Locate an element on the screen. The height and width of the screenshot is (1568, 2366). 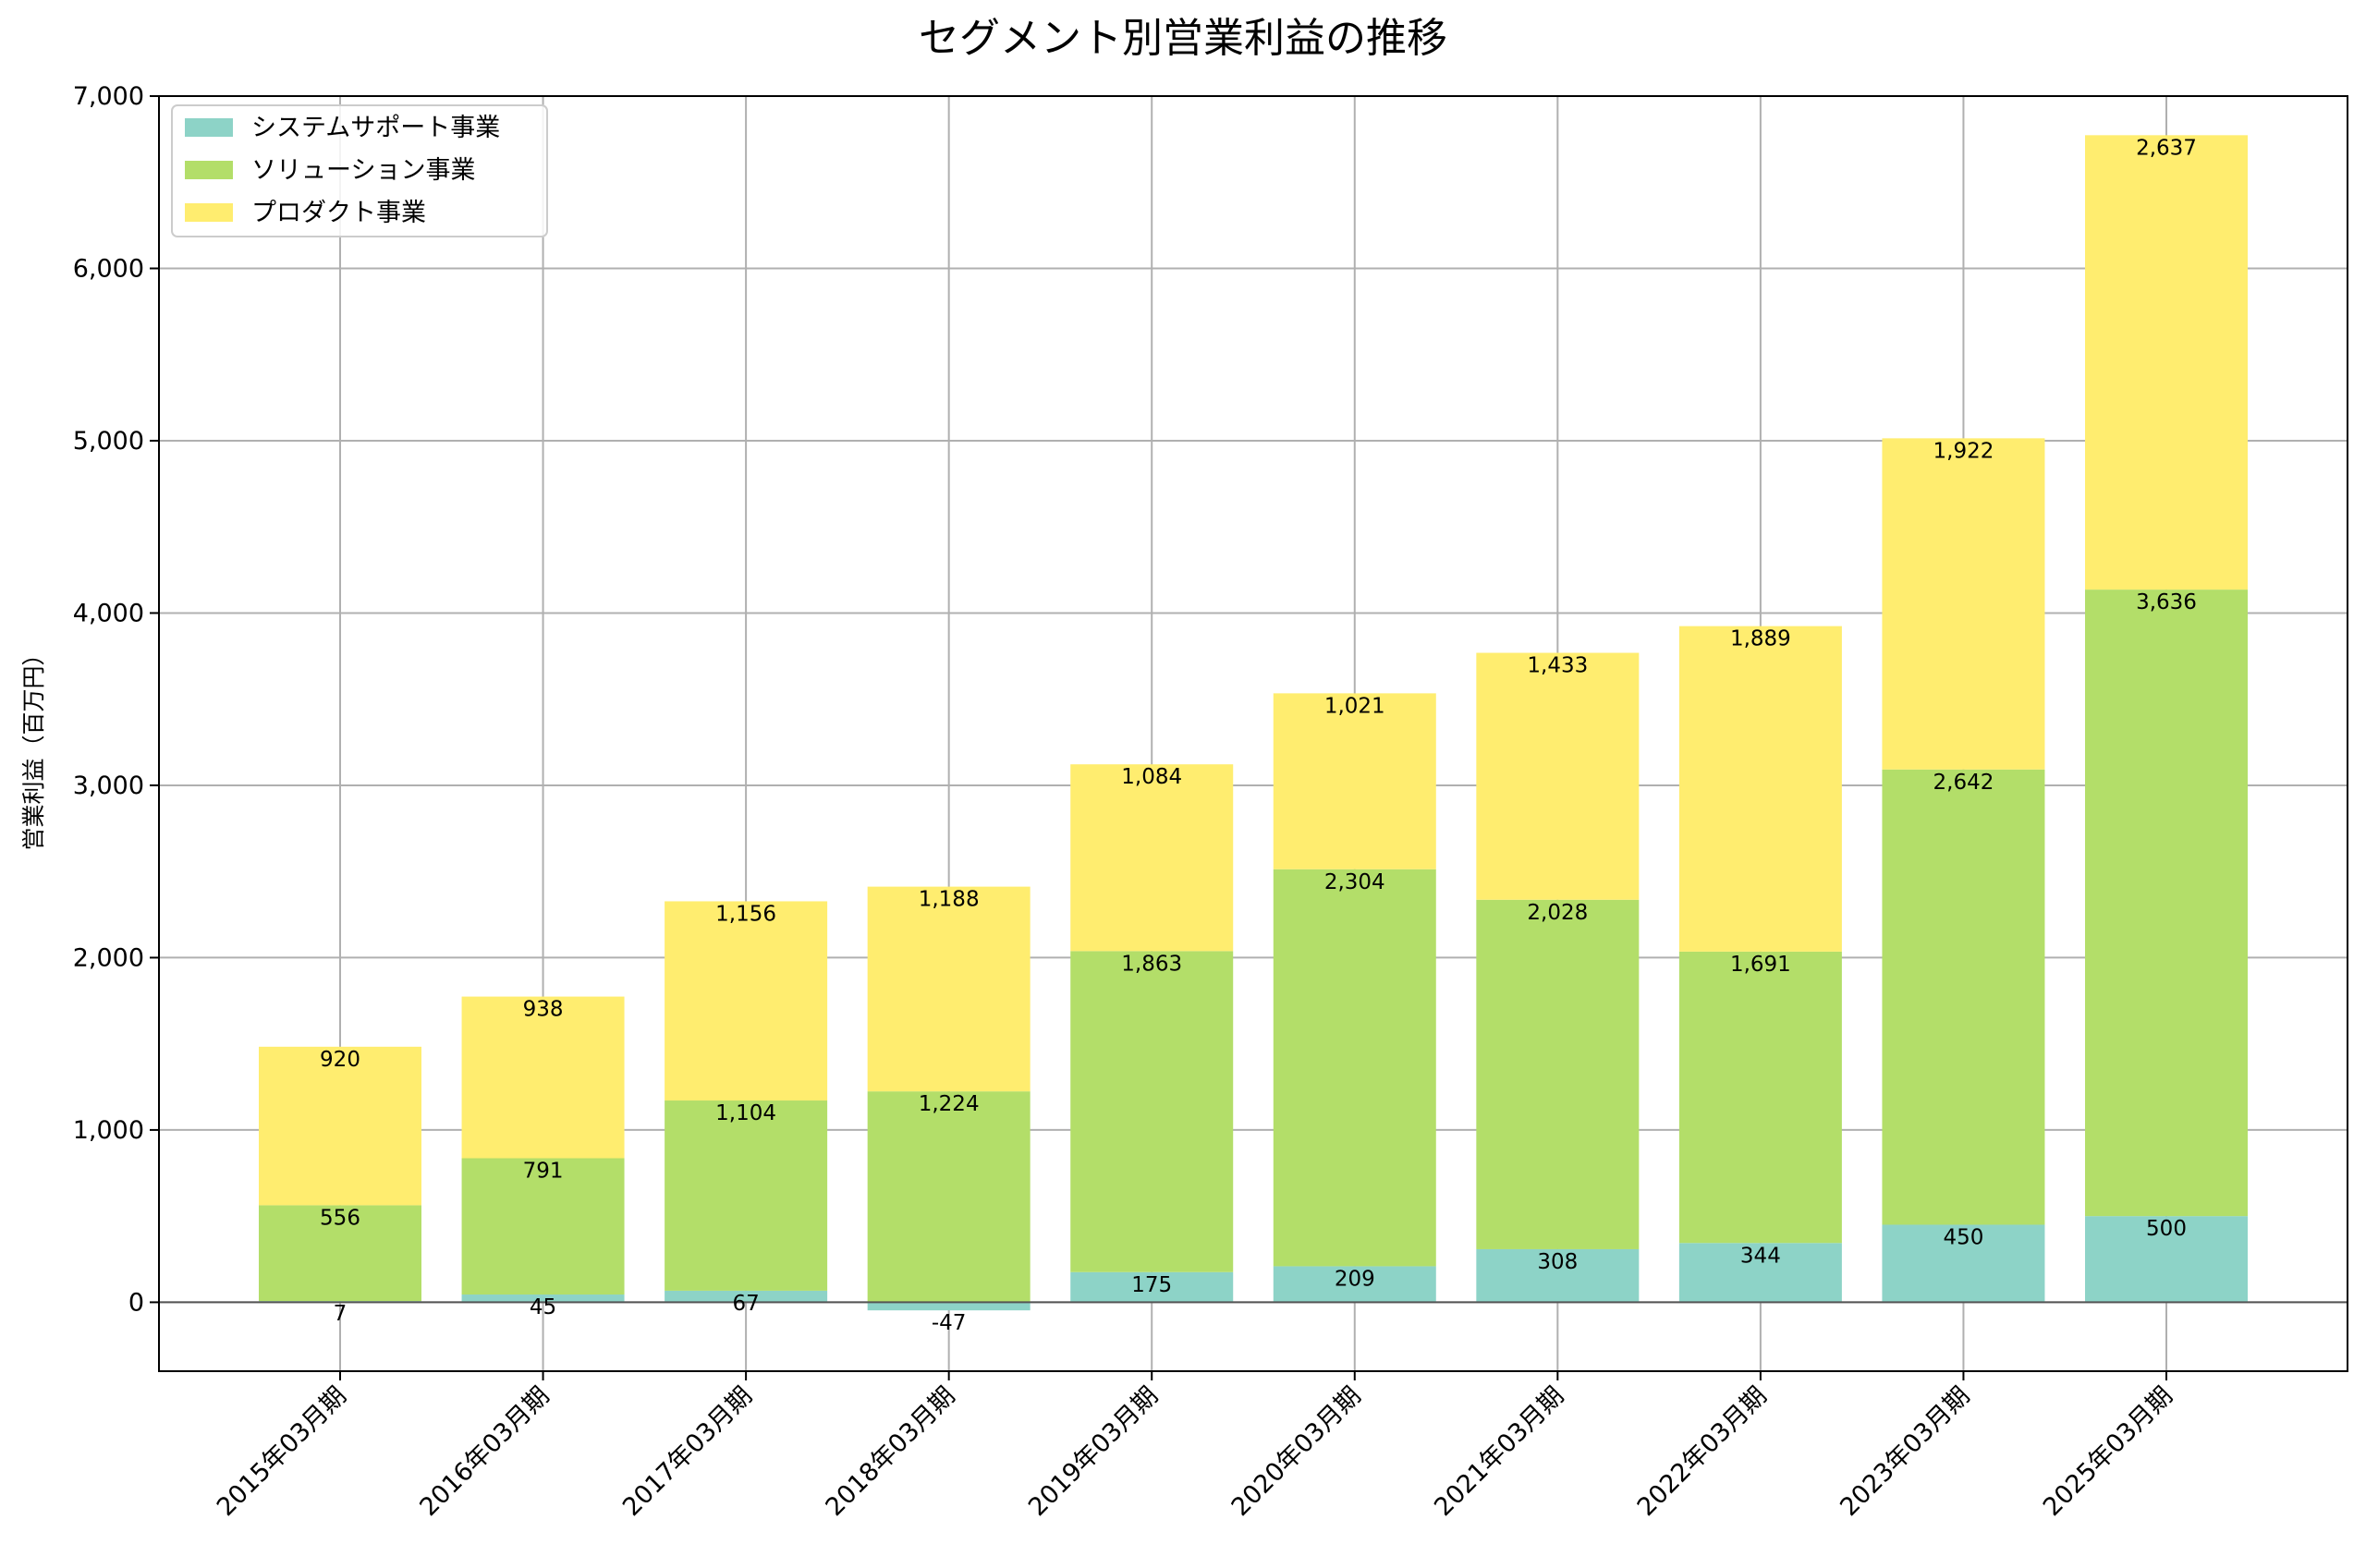
x-tick-label: 2025年03月期 is located at coordinates (2108, 1451).